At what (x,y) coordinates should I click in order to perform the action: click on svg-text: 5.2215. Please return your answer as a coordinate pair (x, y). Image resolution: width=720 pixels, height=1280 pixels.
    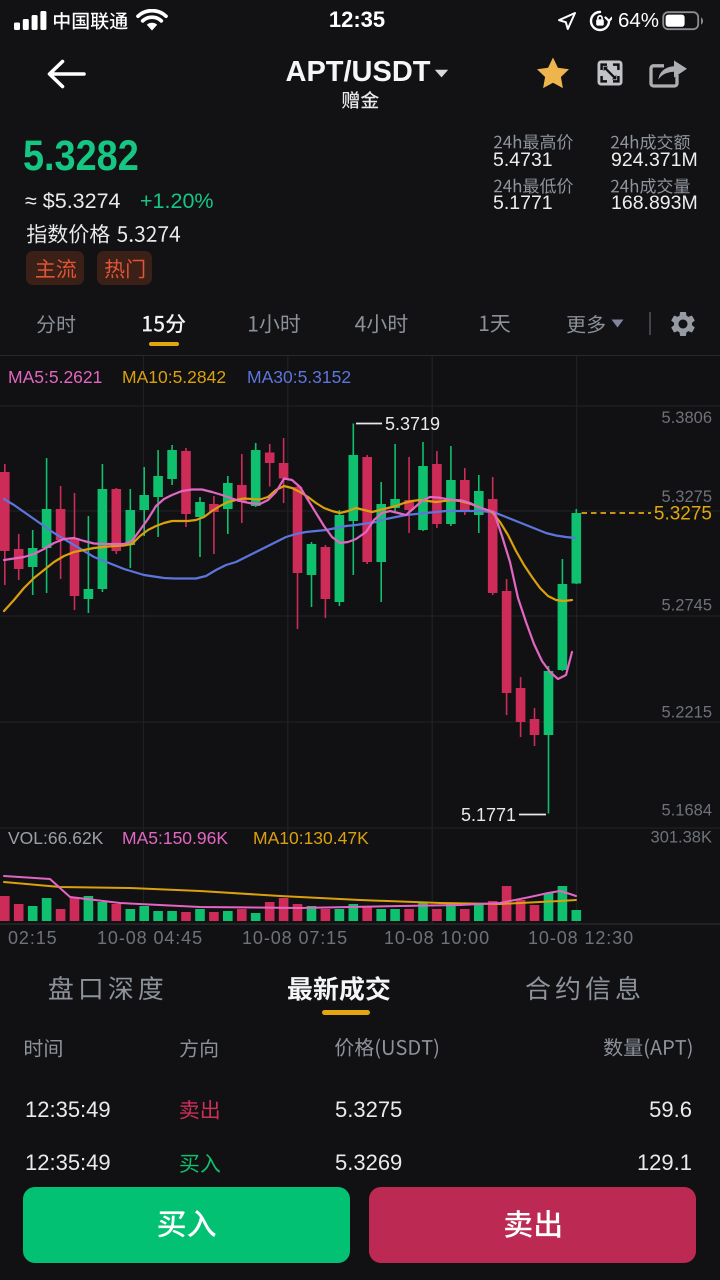
    Looking at the image, I should click on (687, 713).